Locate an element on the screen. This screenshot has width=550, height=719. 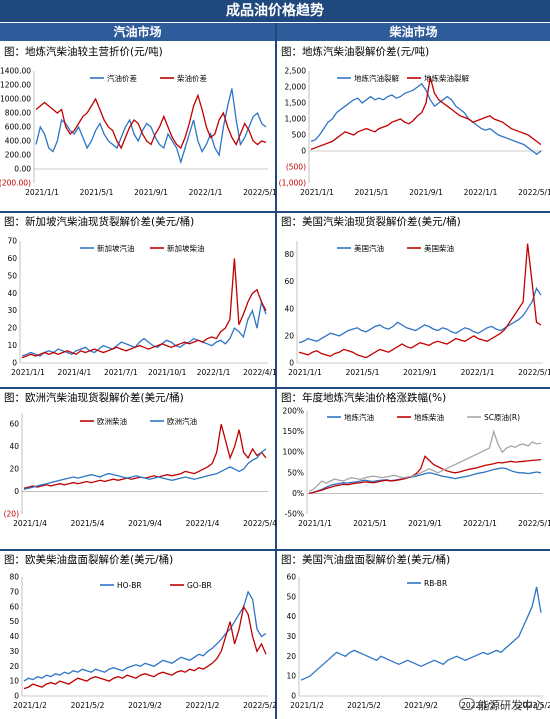
legend-label: HO-BR is located at coordinates (129, 585).